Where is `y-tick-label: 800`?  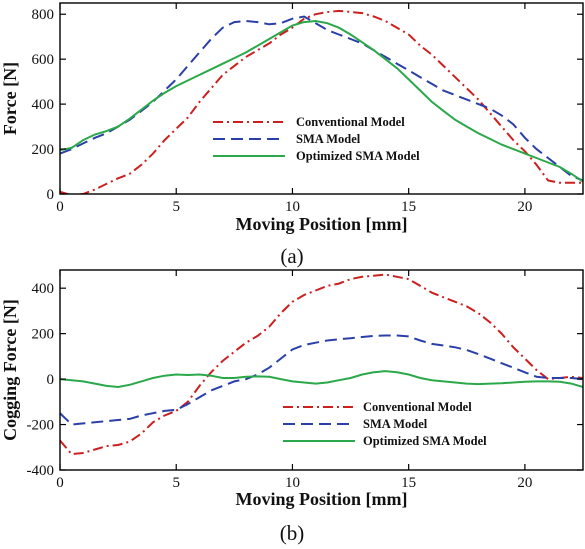 y-tick-label: 800 is located at coordinates (43, 15).